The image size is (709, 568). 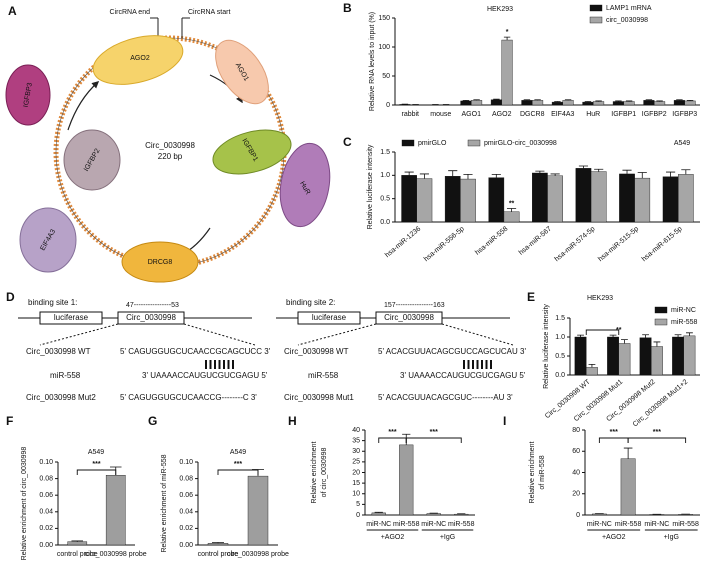 I want to click on circ-box, so click(x=151, y=318).